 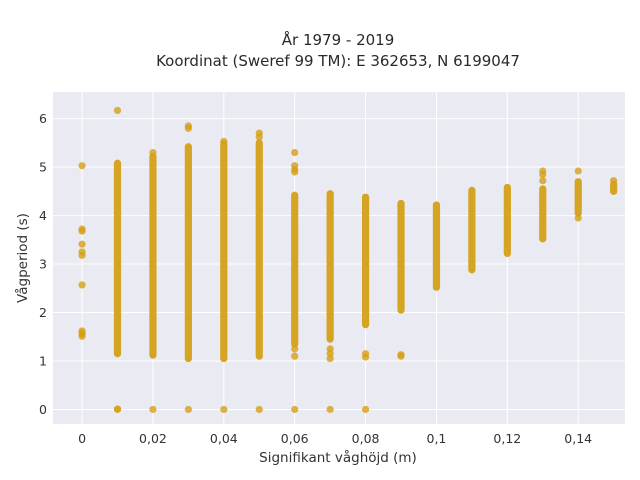 What do you see at coordinates (43, 360) in the screenshot?
I see `y-tick-label: 1` at bounding box center [43, 360].